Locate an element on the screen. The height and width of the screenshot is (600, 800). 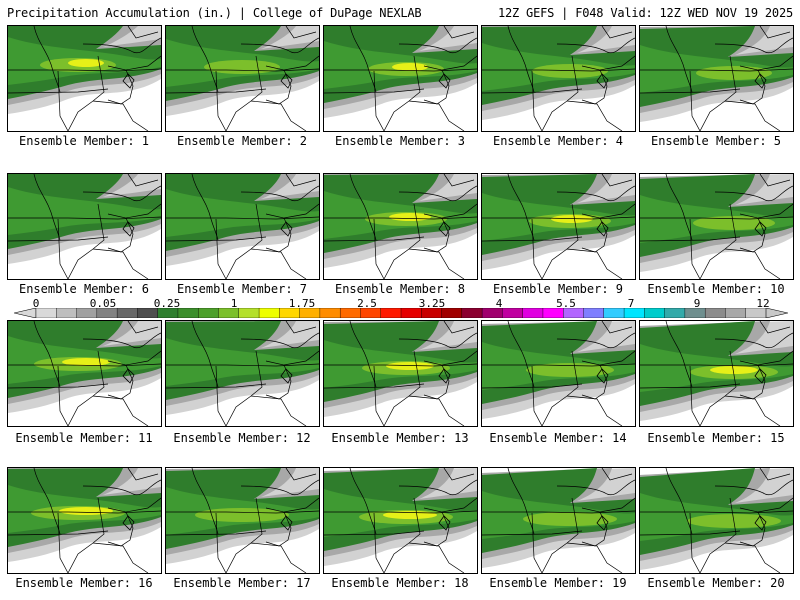
colorbar-tick-label: 0 is located at coordinates (36, 303).